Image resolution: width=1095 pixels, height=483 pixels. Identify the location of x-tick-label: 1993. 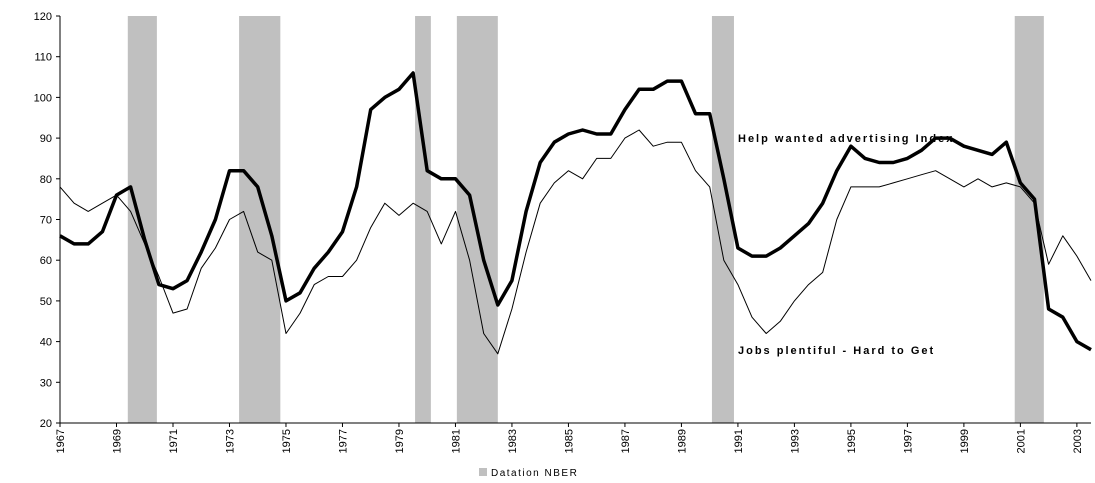
(795, 441).